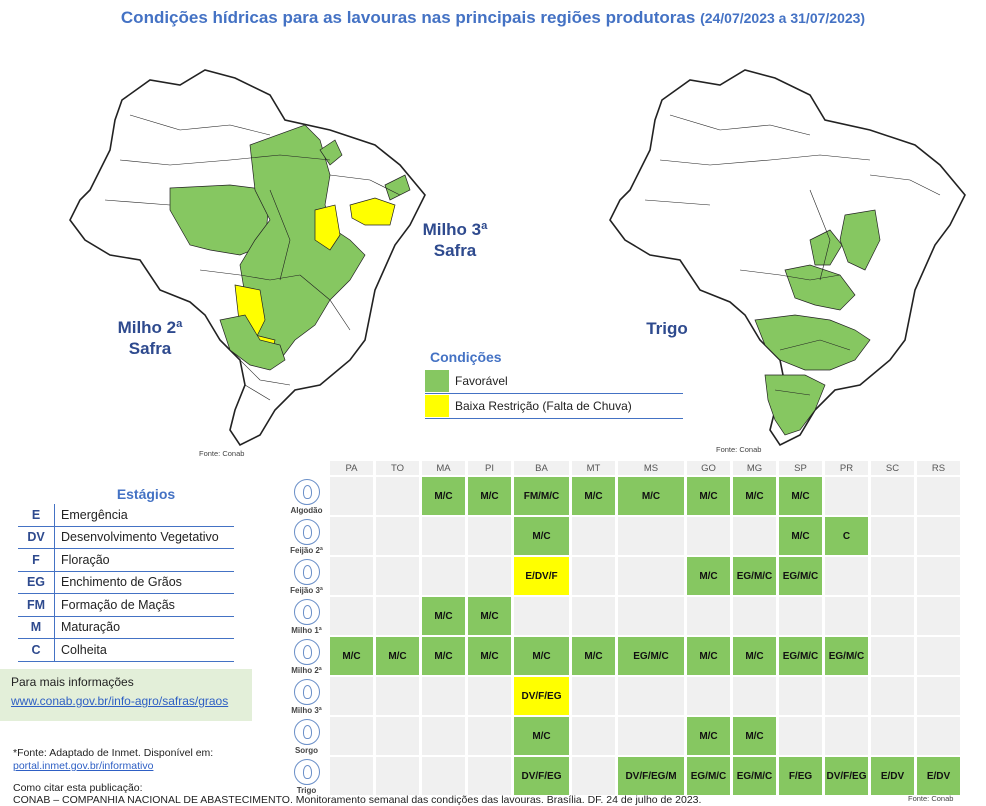 Image resolution: width=986 pixels, height=806 pixels. Describe the element at coordinates (140, 537) in the screenshot. I see `stage-name: Desenvolvimento Vegetativo` at that location.